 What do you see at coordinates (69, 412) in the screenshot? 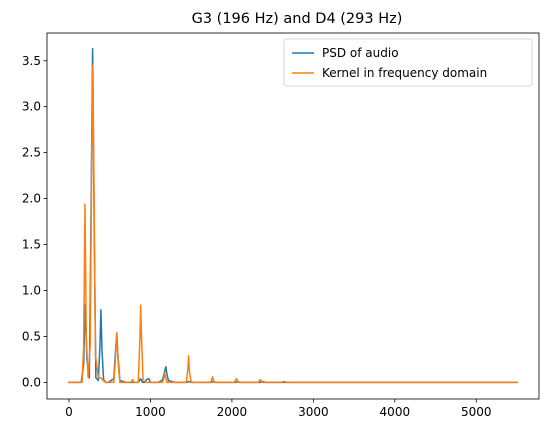
I see `x-tick-label: 0` at bounding box center [69, 412].